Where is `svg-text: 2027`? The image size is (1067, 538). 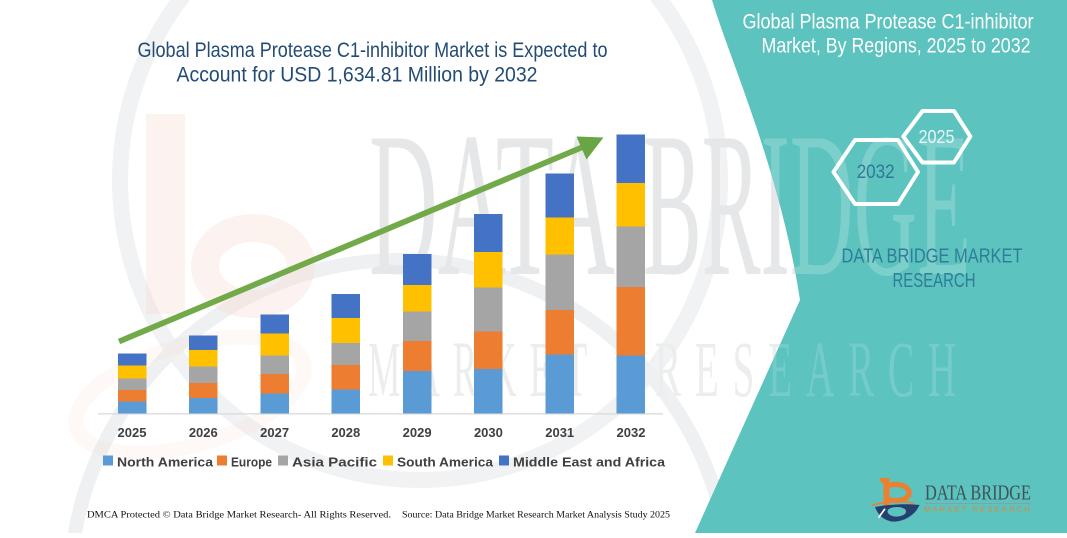 svg-text: 2027 is located at coordinates (274, 432).